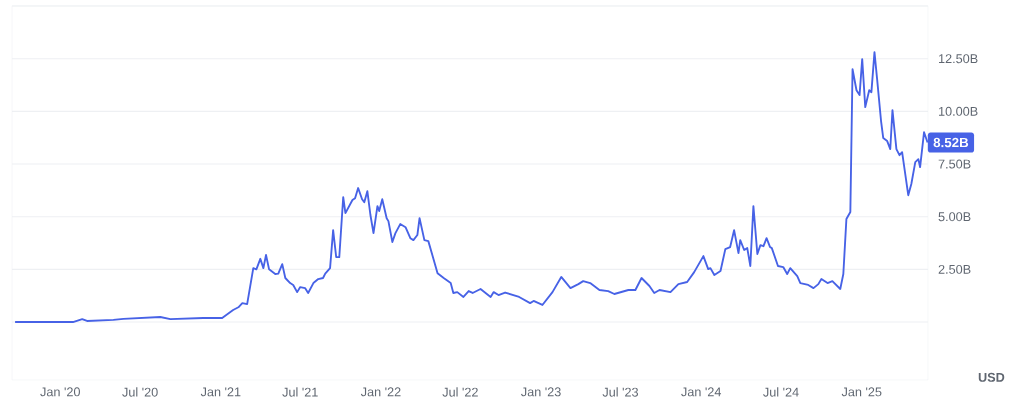  I want to click on x-tick-label: Jul '20, so click(140, 392).